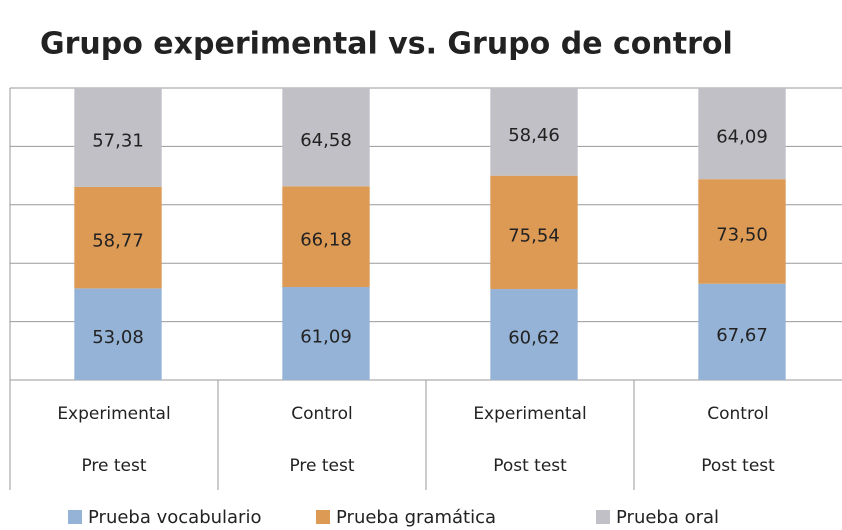 Image resolution: width=842 pixels, height=530 pixels. What do you see at coordinates (534, 338) in the screenshot?
I see `value-label: 60,62` at bounding box center [534, 338].